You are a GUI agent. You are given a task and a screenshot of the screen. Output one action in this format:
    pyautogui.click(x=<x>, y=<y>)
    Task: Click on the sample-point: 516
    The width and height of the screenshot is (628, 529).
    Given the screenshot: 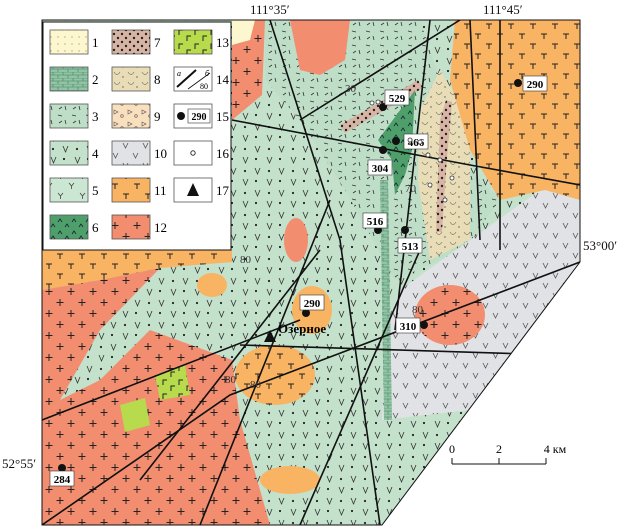 What is the action you would take?
    pyautogui.click(x=375, y=223)
    